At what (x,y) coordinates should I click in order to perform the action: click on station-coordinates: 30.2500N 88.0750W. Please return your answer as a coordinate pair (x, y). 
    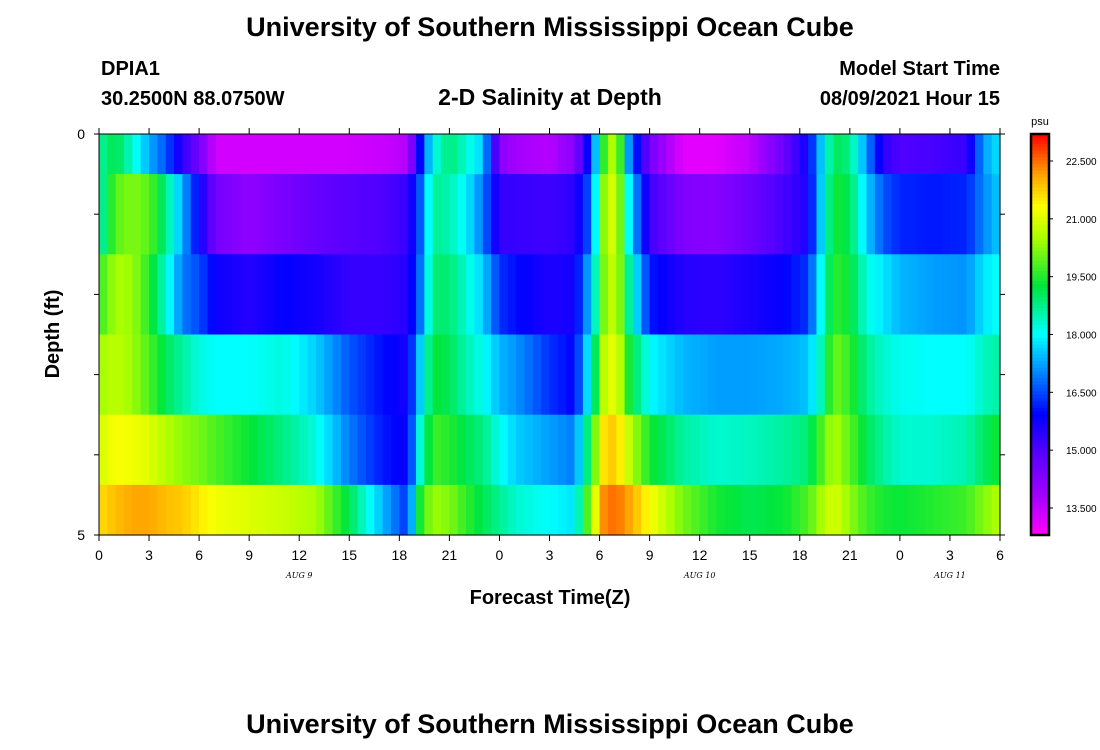
    Looking at the image, I should click on (193, 99).